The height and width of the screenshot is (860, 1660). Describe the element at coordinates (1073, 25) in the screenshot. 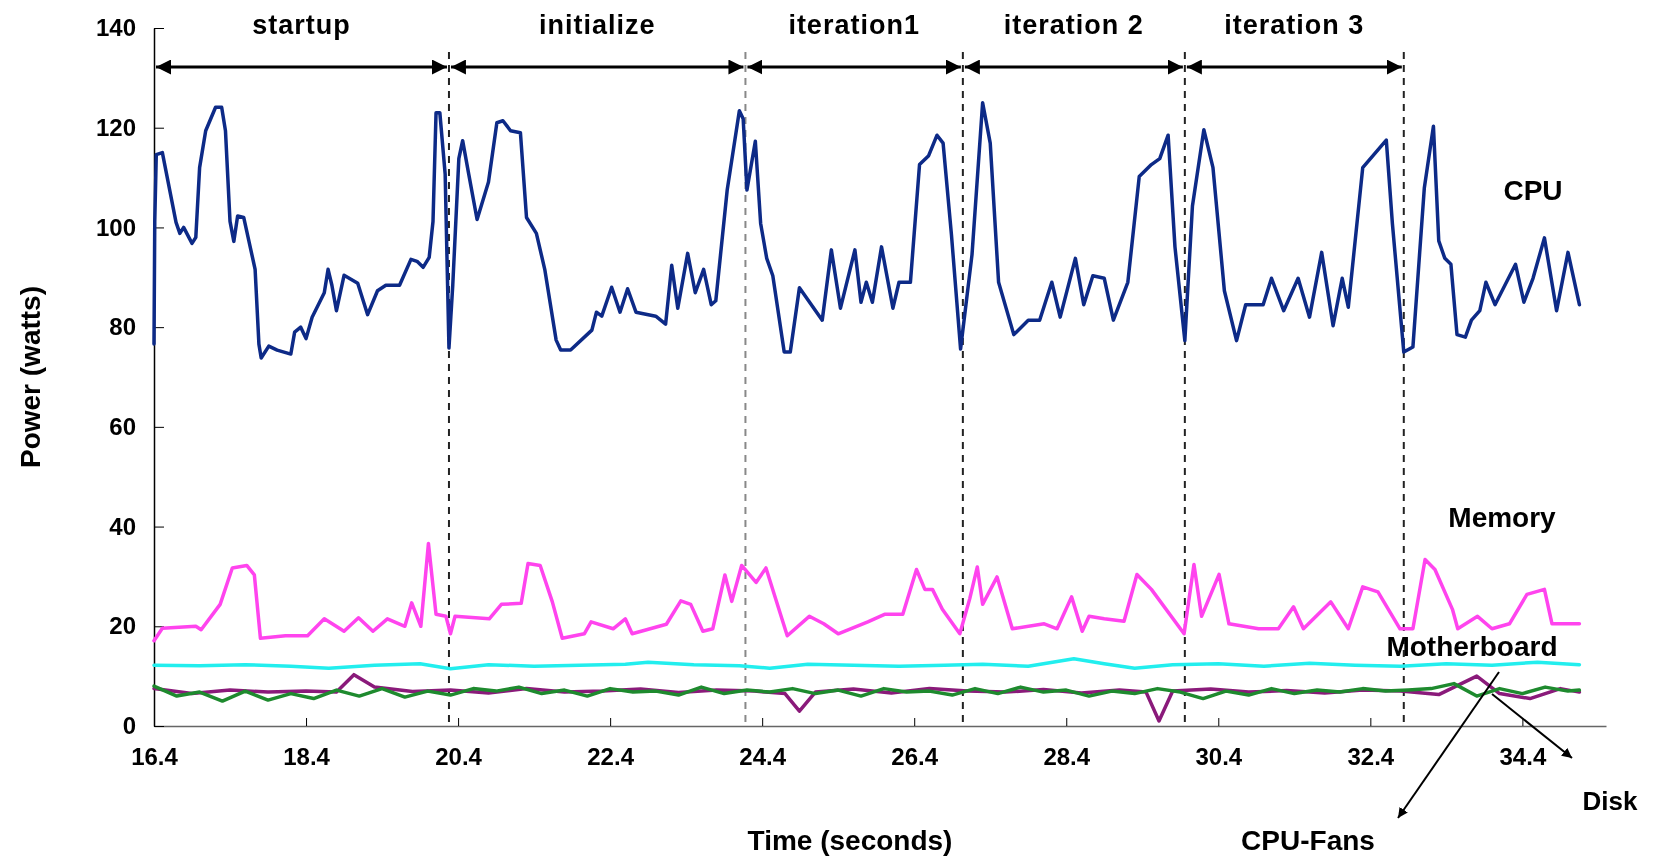

I see `annotation: iteration 2` at that location.